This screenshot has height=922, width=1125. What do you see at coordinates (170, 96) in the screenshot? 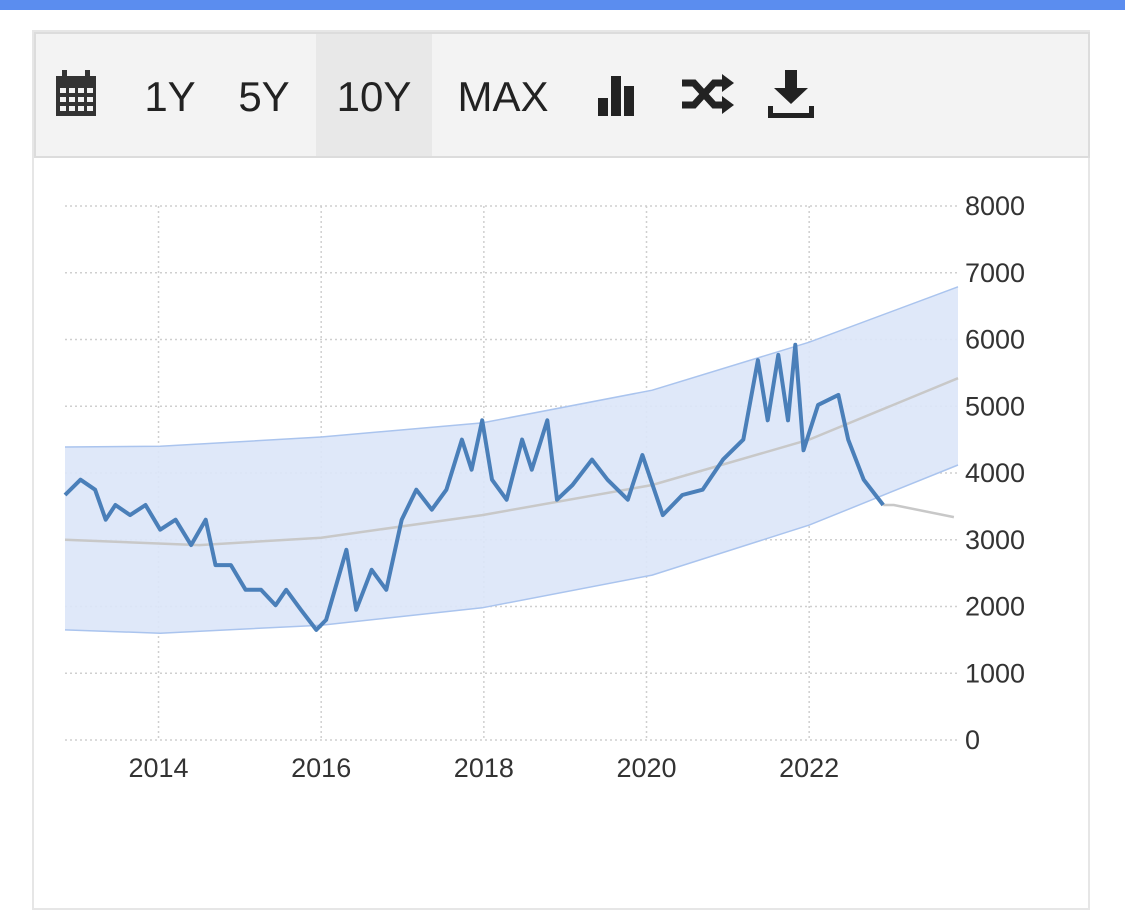
I see `range-button: 1Y` at bounding box center [170, 96].